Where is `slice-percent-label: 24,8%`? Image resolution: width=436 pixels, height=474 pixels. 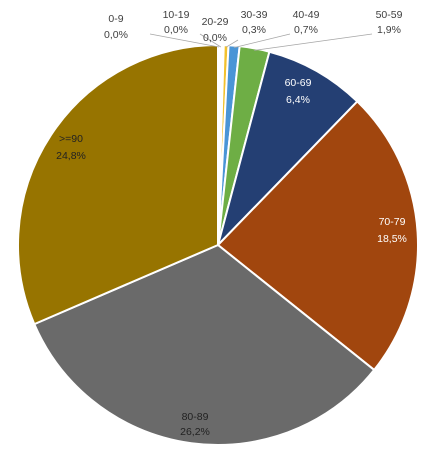
slice-percent-label: 24,8% is located at coordinates (71, 156).